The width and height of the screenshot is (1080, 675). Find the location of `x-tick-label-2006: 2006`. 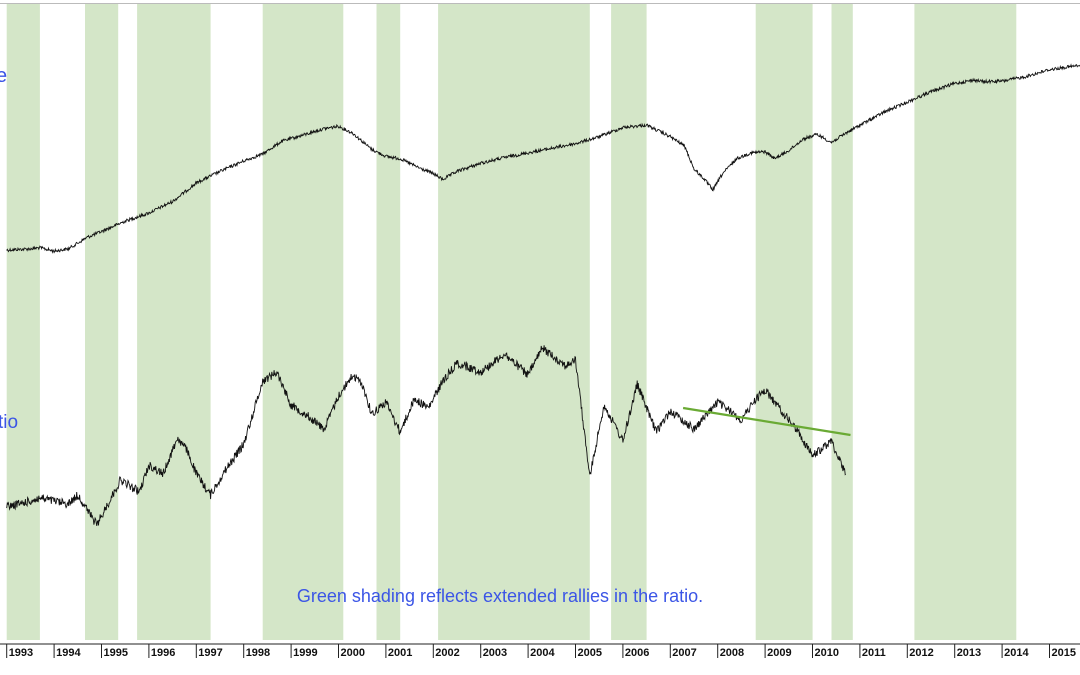

x-tick-label-2006: 2006 is located at coordinates (637, 653).